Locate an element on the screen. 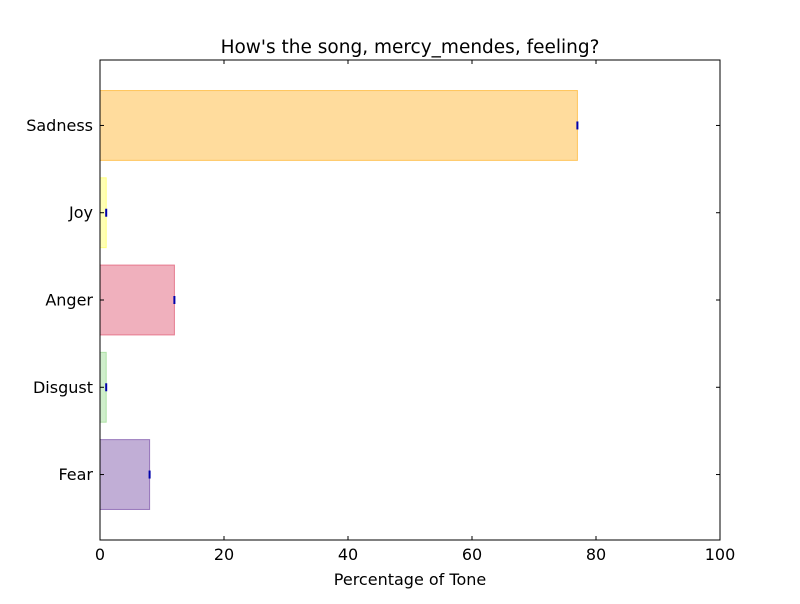 The image size is (800, 604). x-tick-label: 40 is located at coordinates (348, 554).